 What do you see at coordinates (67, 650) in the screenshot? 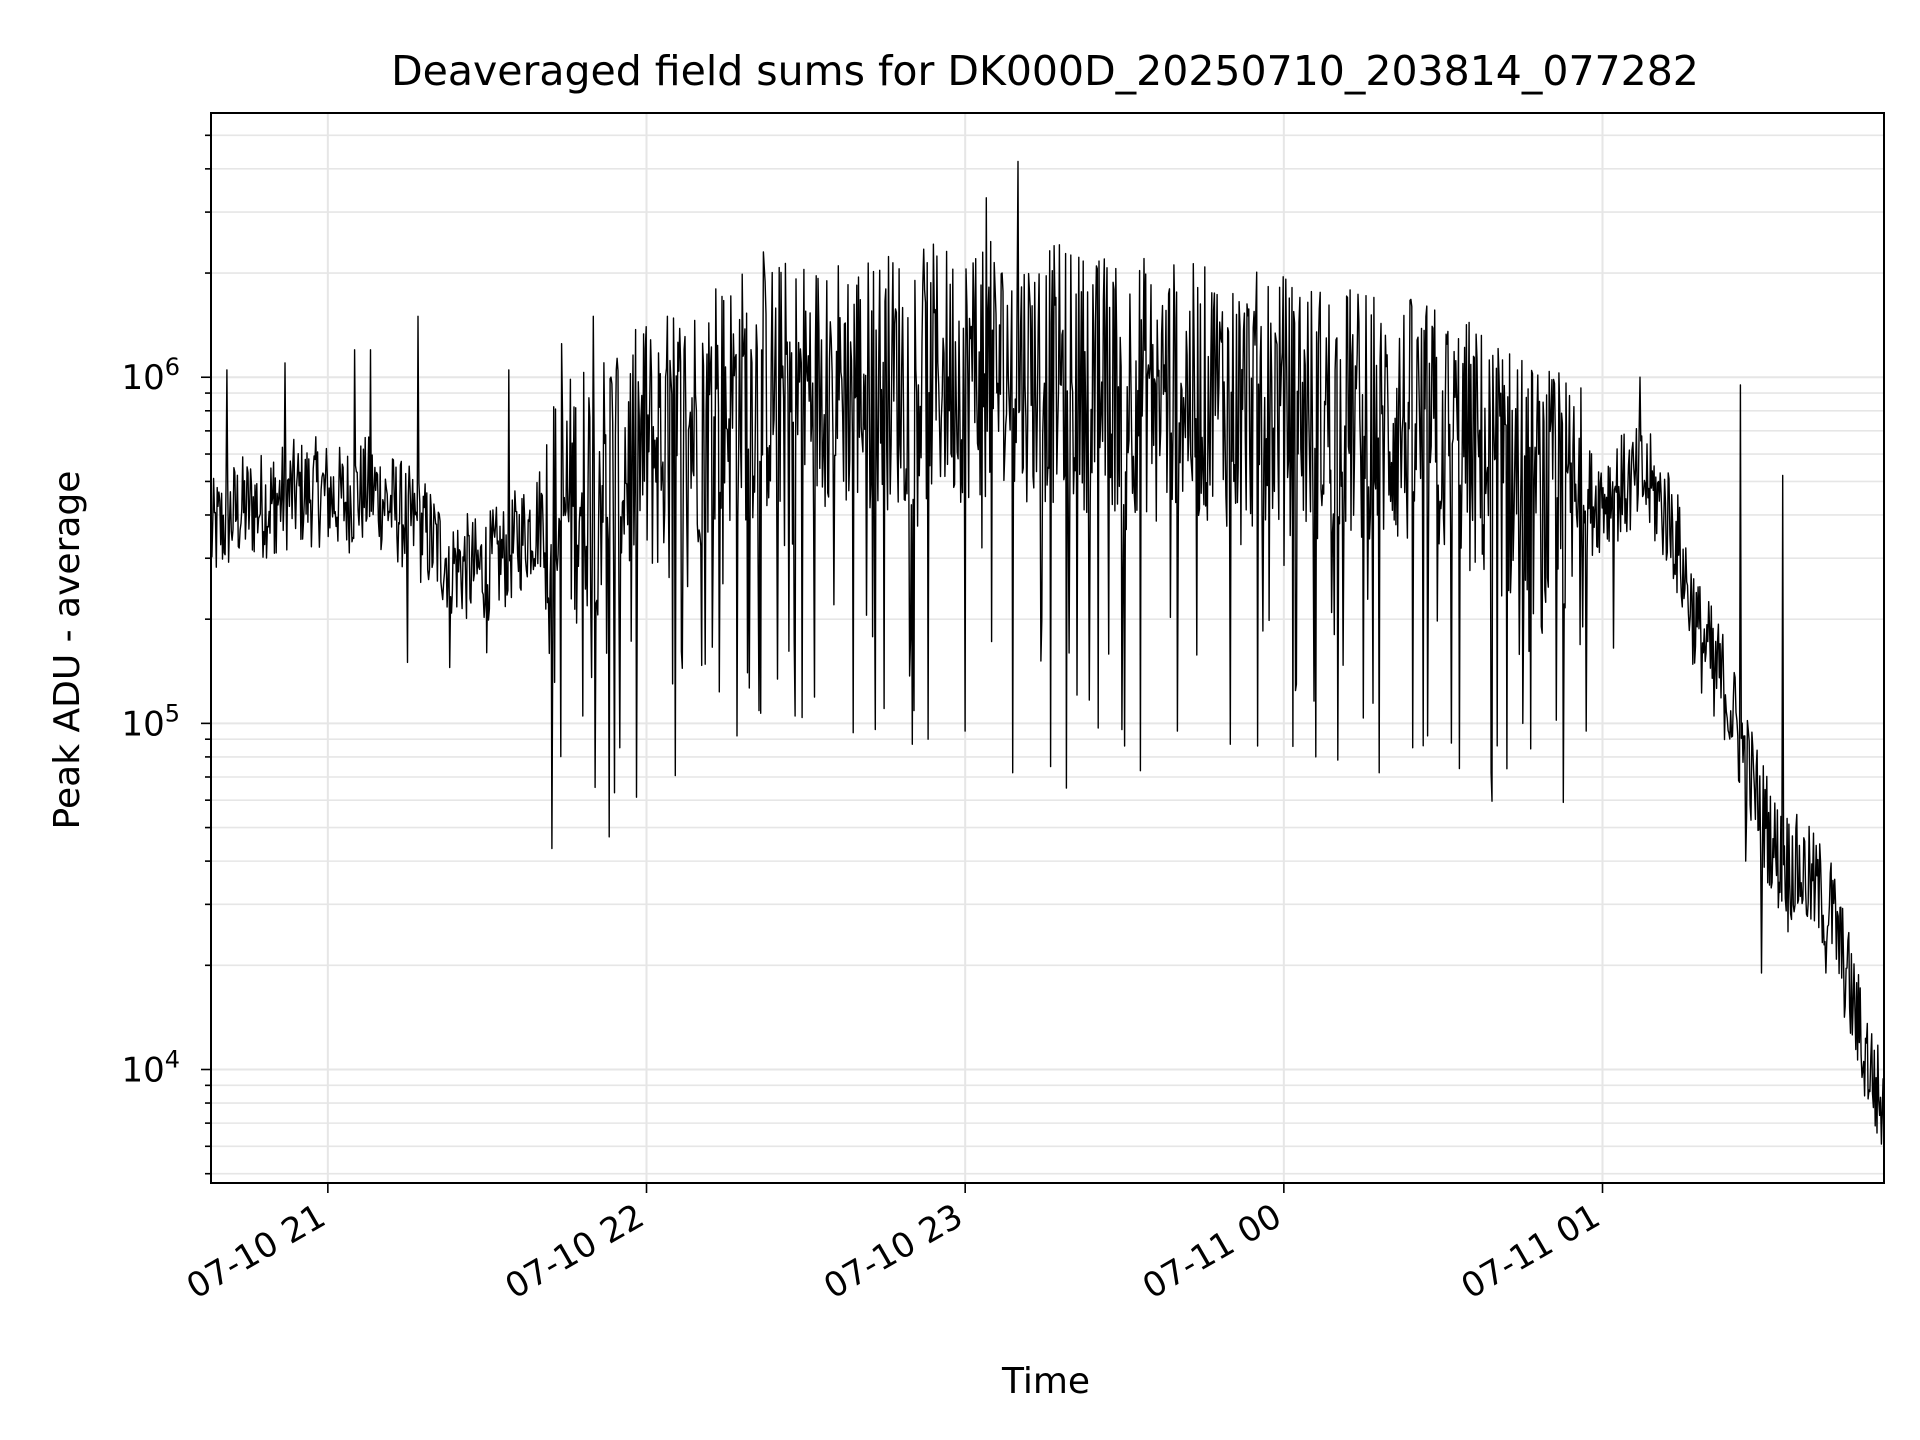
I see `y-axis-label: Peak ADU - average` at bounding box center [67, 650].